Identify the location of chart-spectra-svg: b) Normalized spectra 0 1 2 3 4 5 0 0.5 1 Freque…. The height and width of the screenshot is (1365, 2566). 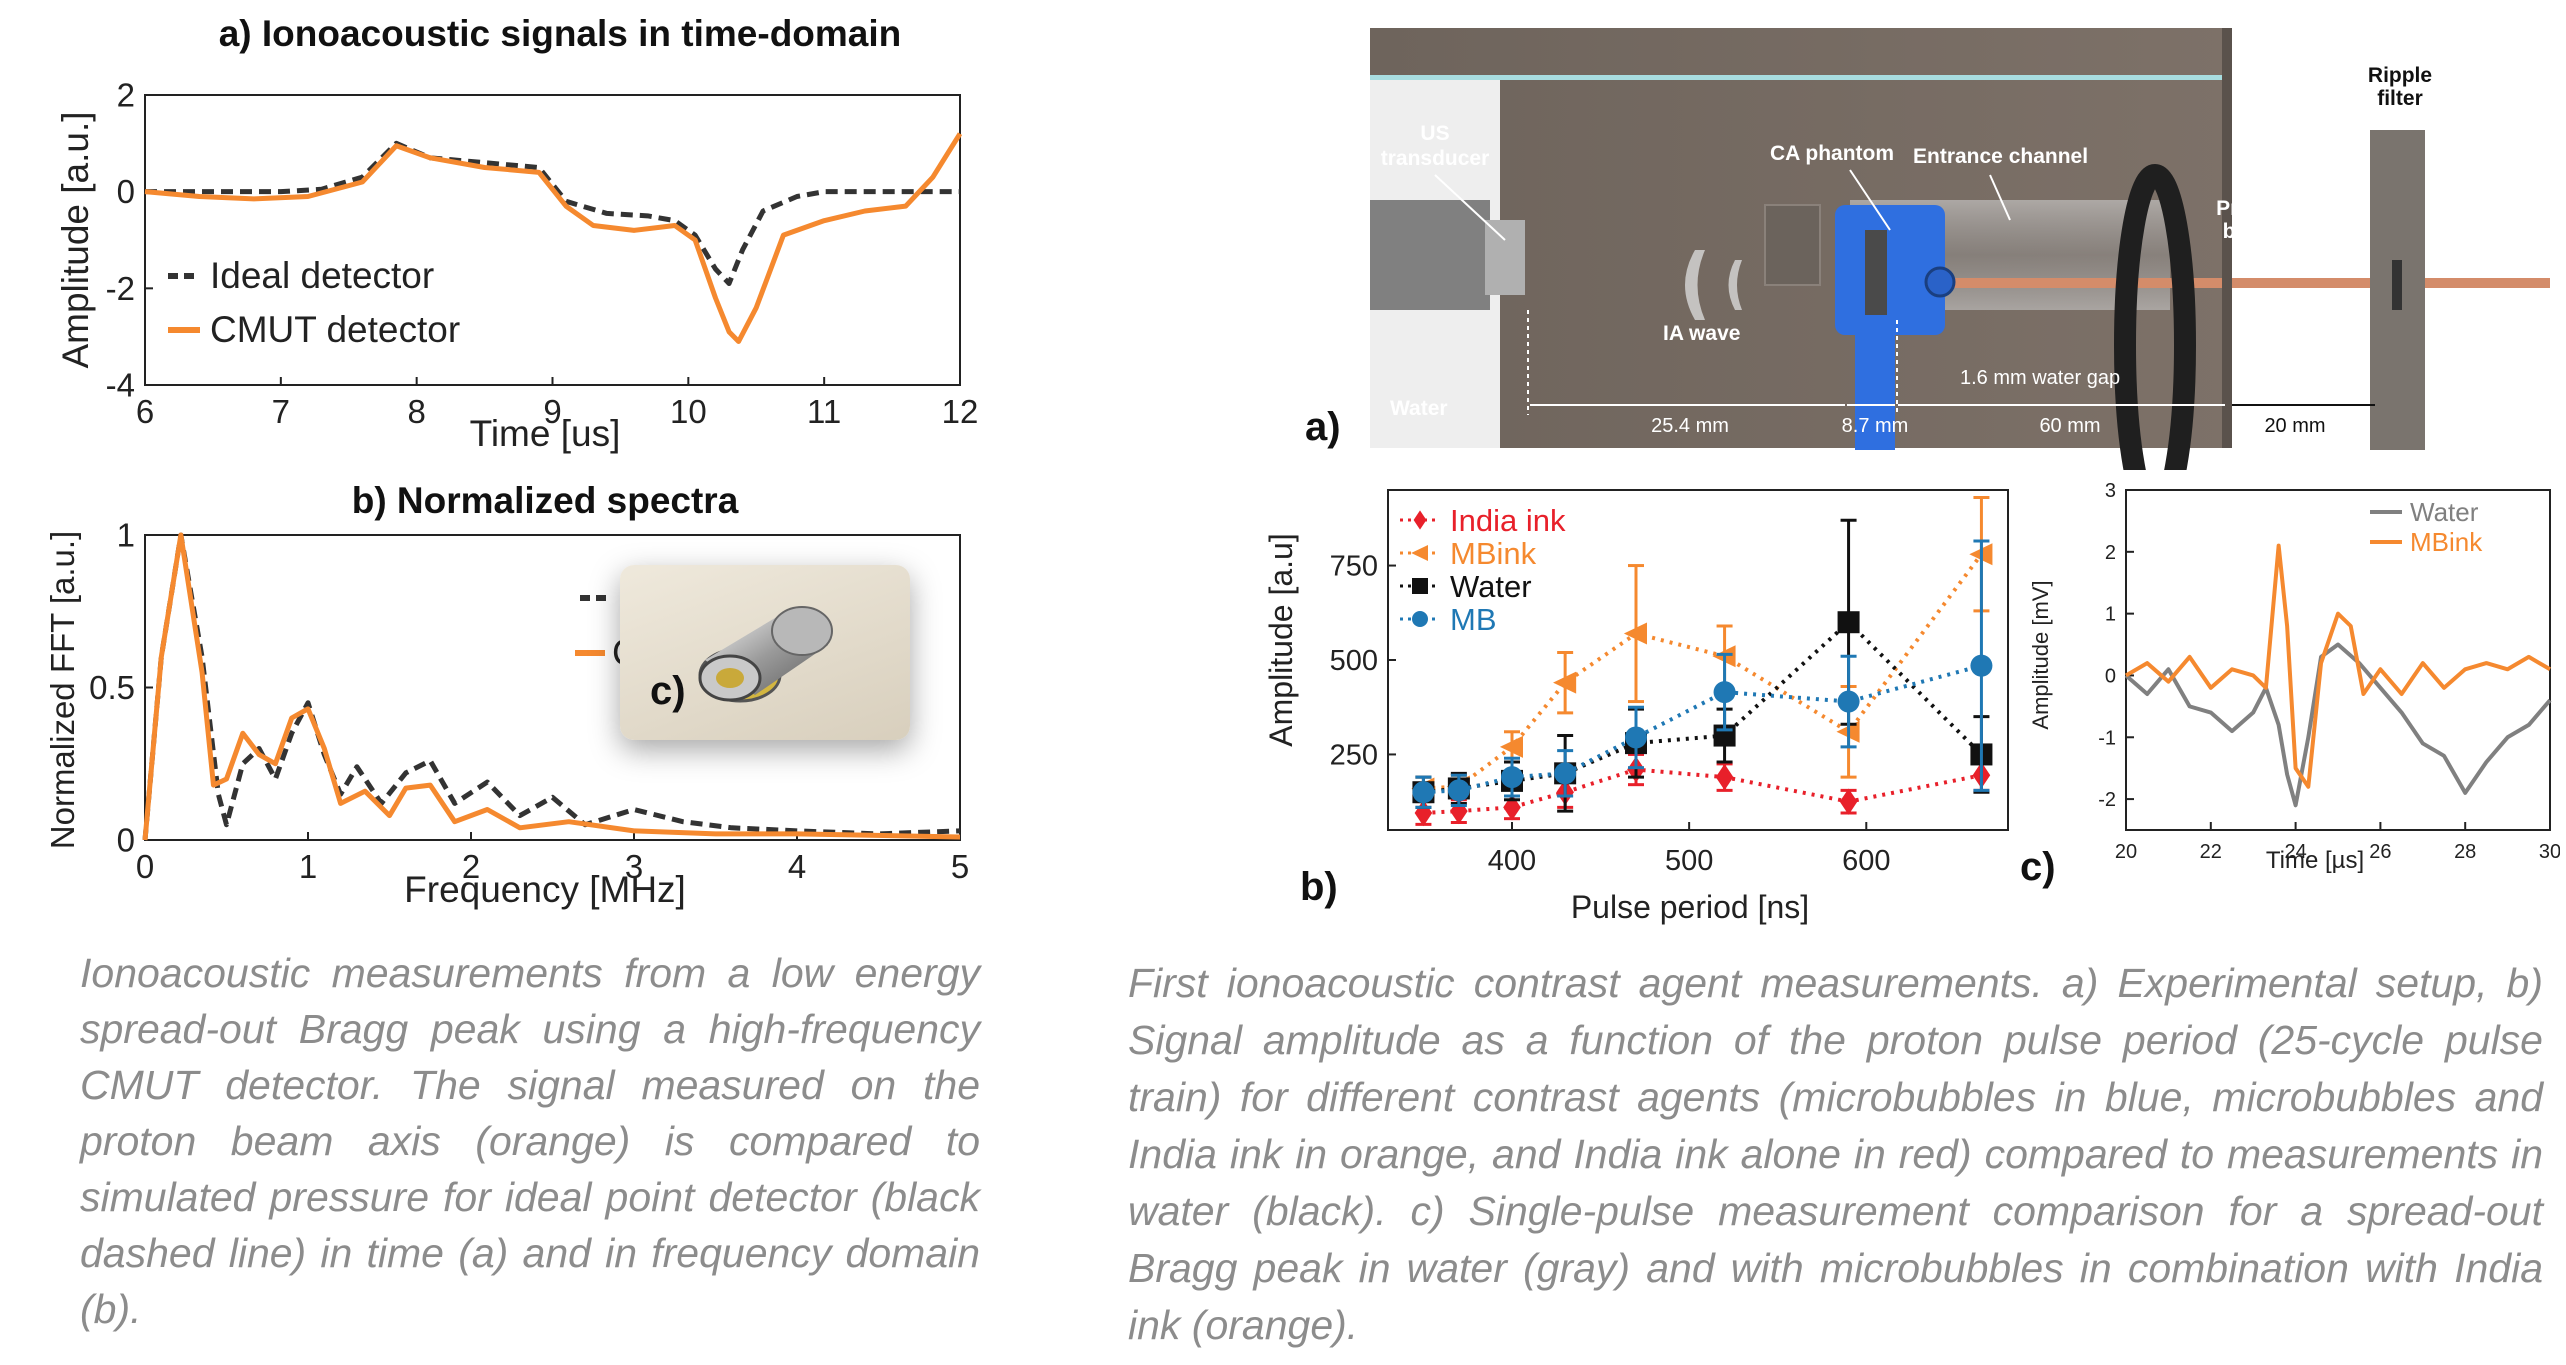
(506, 695).